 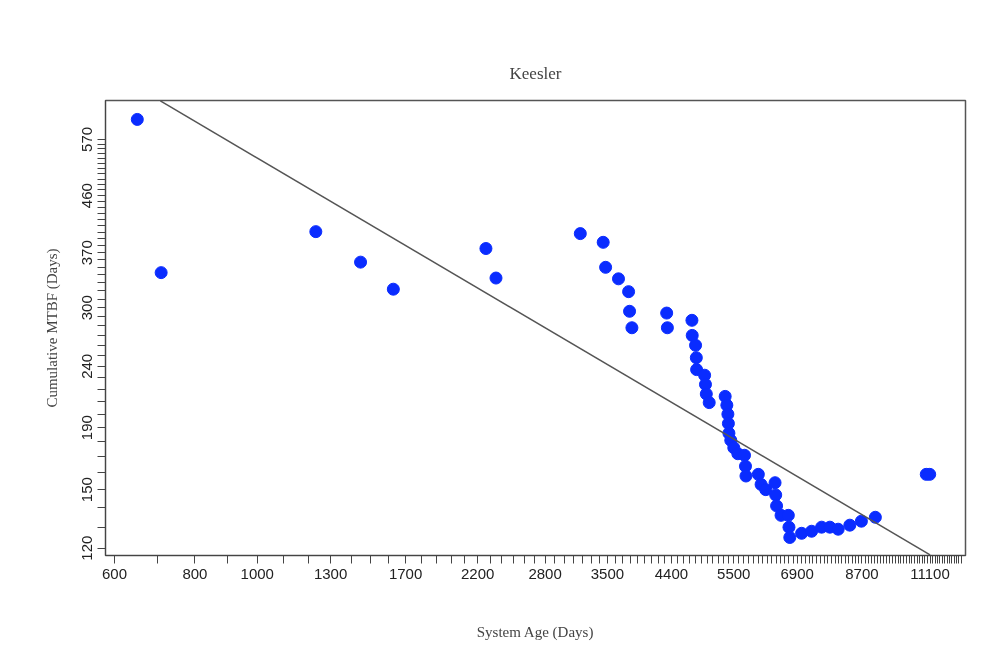 What do you see at coordinates (535, 632) in the screenshot?
I see `x-axis-title: System Age (Days)` at bounding box center [535, 632].